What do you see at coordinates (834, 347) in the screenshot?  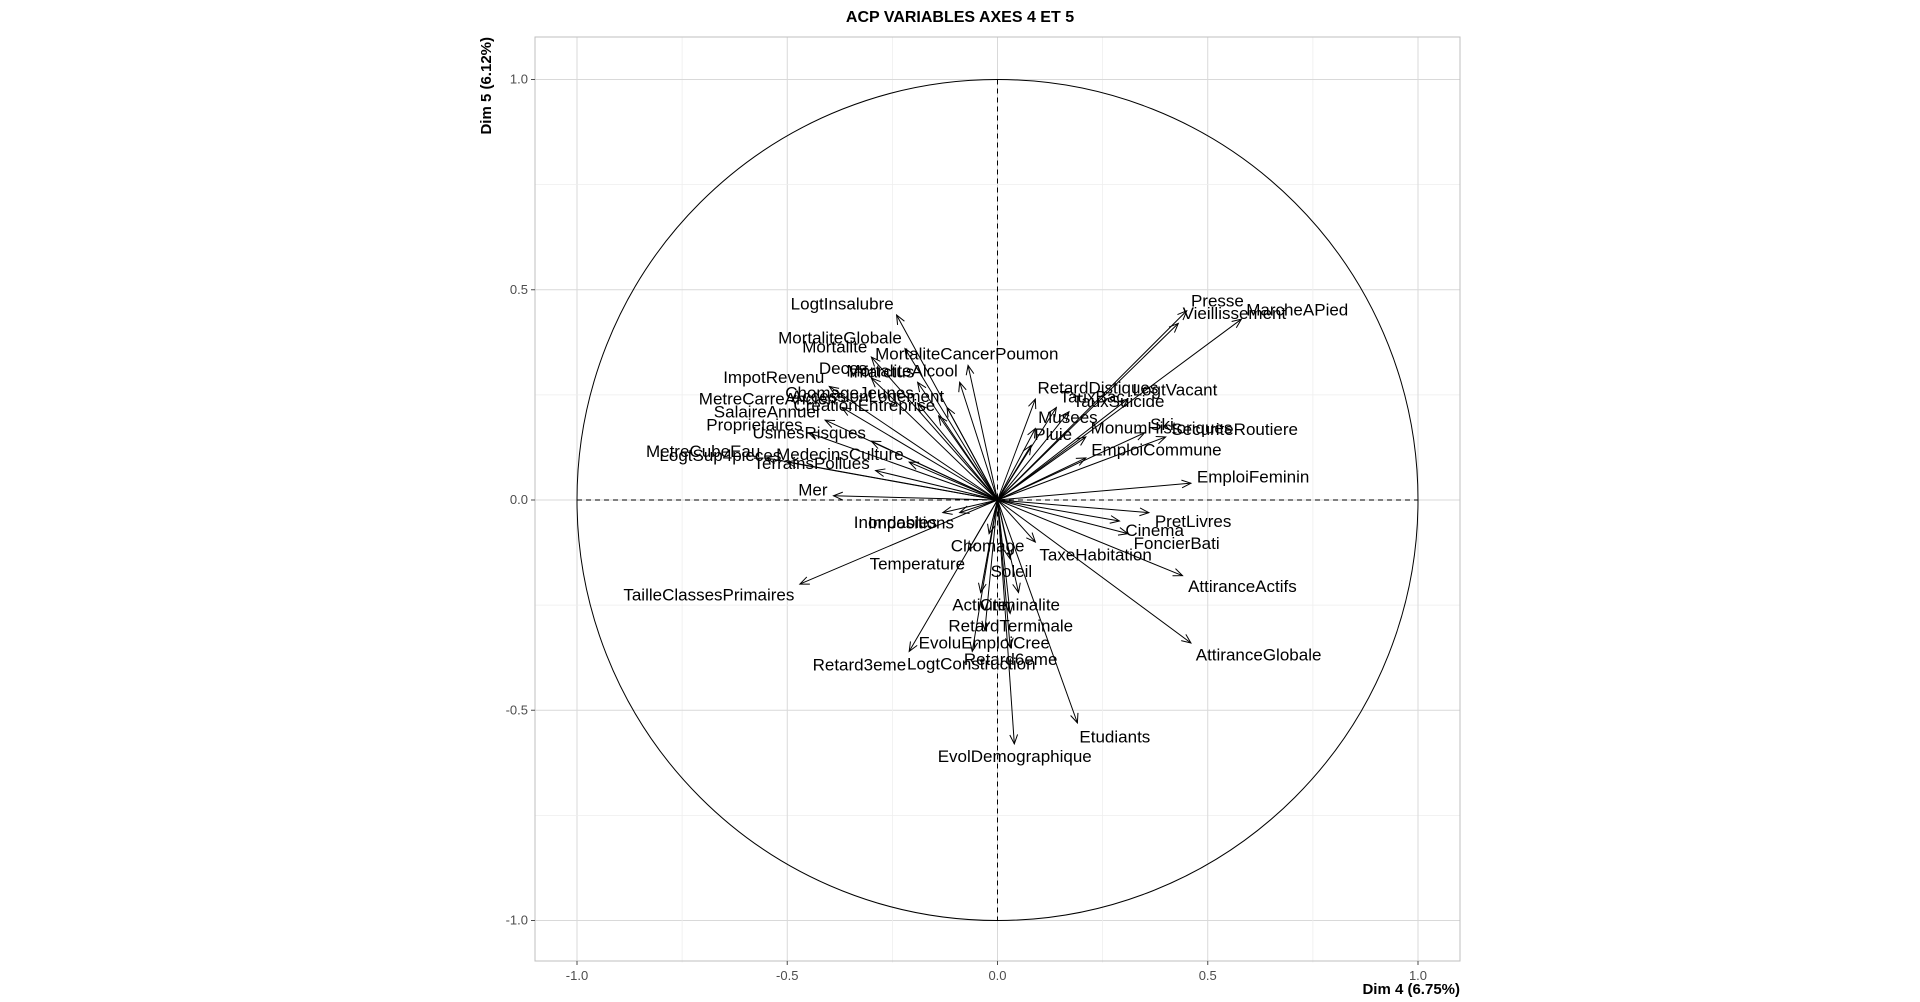 I see `variable-label: Mortalite` at bounding box center [834, 347].